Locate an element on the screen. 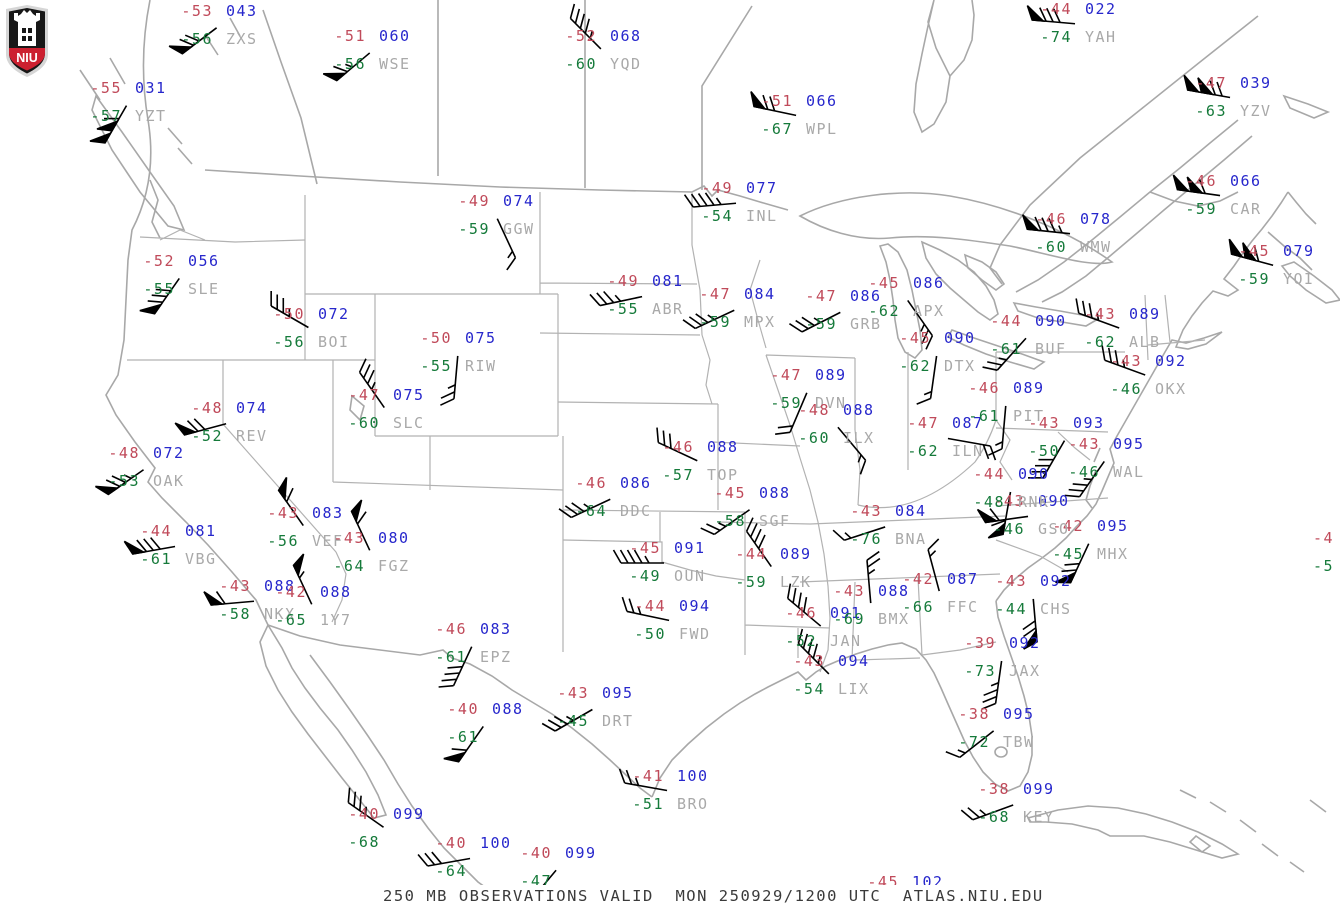 This screenshot has width=1340, height=920. station-id: RIW is located at coordinates (481, 366).